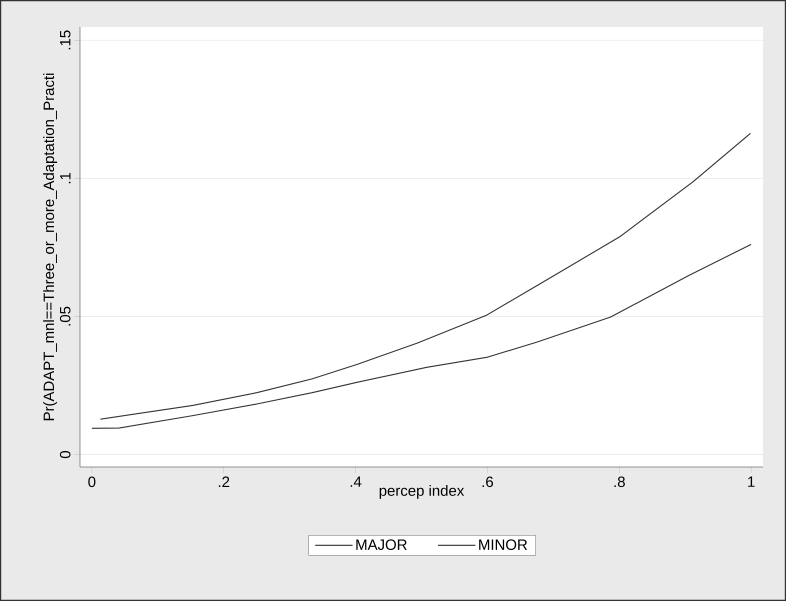  Describe the element at coordinates (65, 454) in the screenshot. I see `y-tick-label: 0` at that location.